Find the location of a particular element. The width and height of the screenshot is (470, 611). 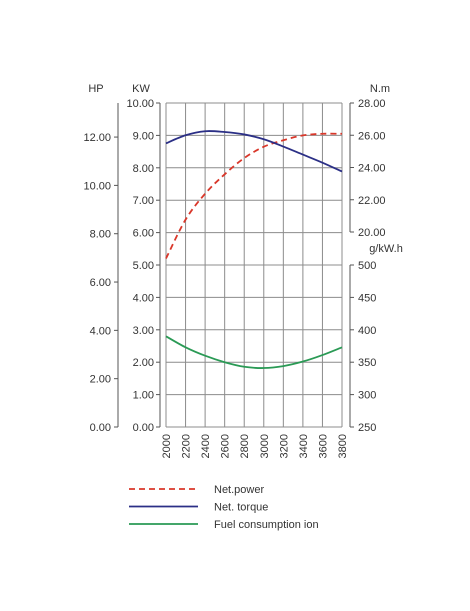

hp-tick-label: 2.00 is located at coordinates (100, 380).